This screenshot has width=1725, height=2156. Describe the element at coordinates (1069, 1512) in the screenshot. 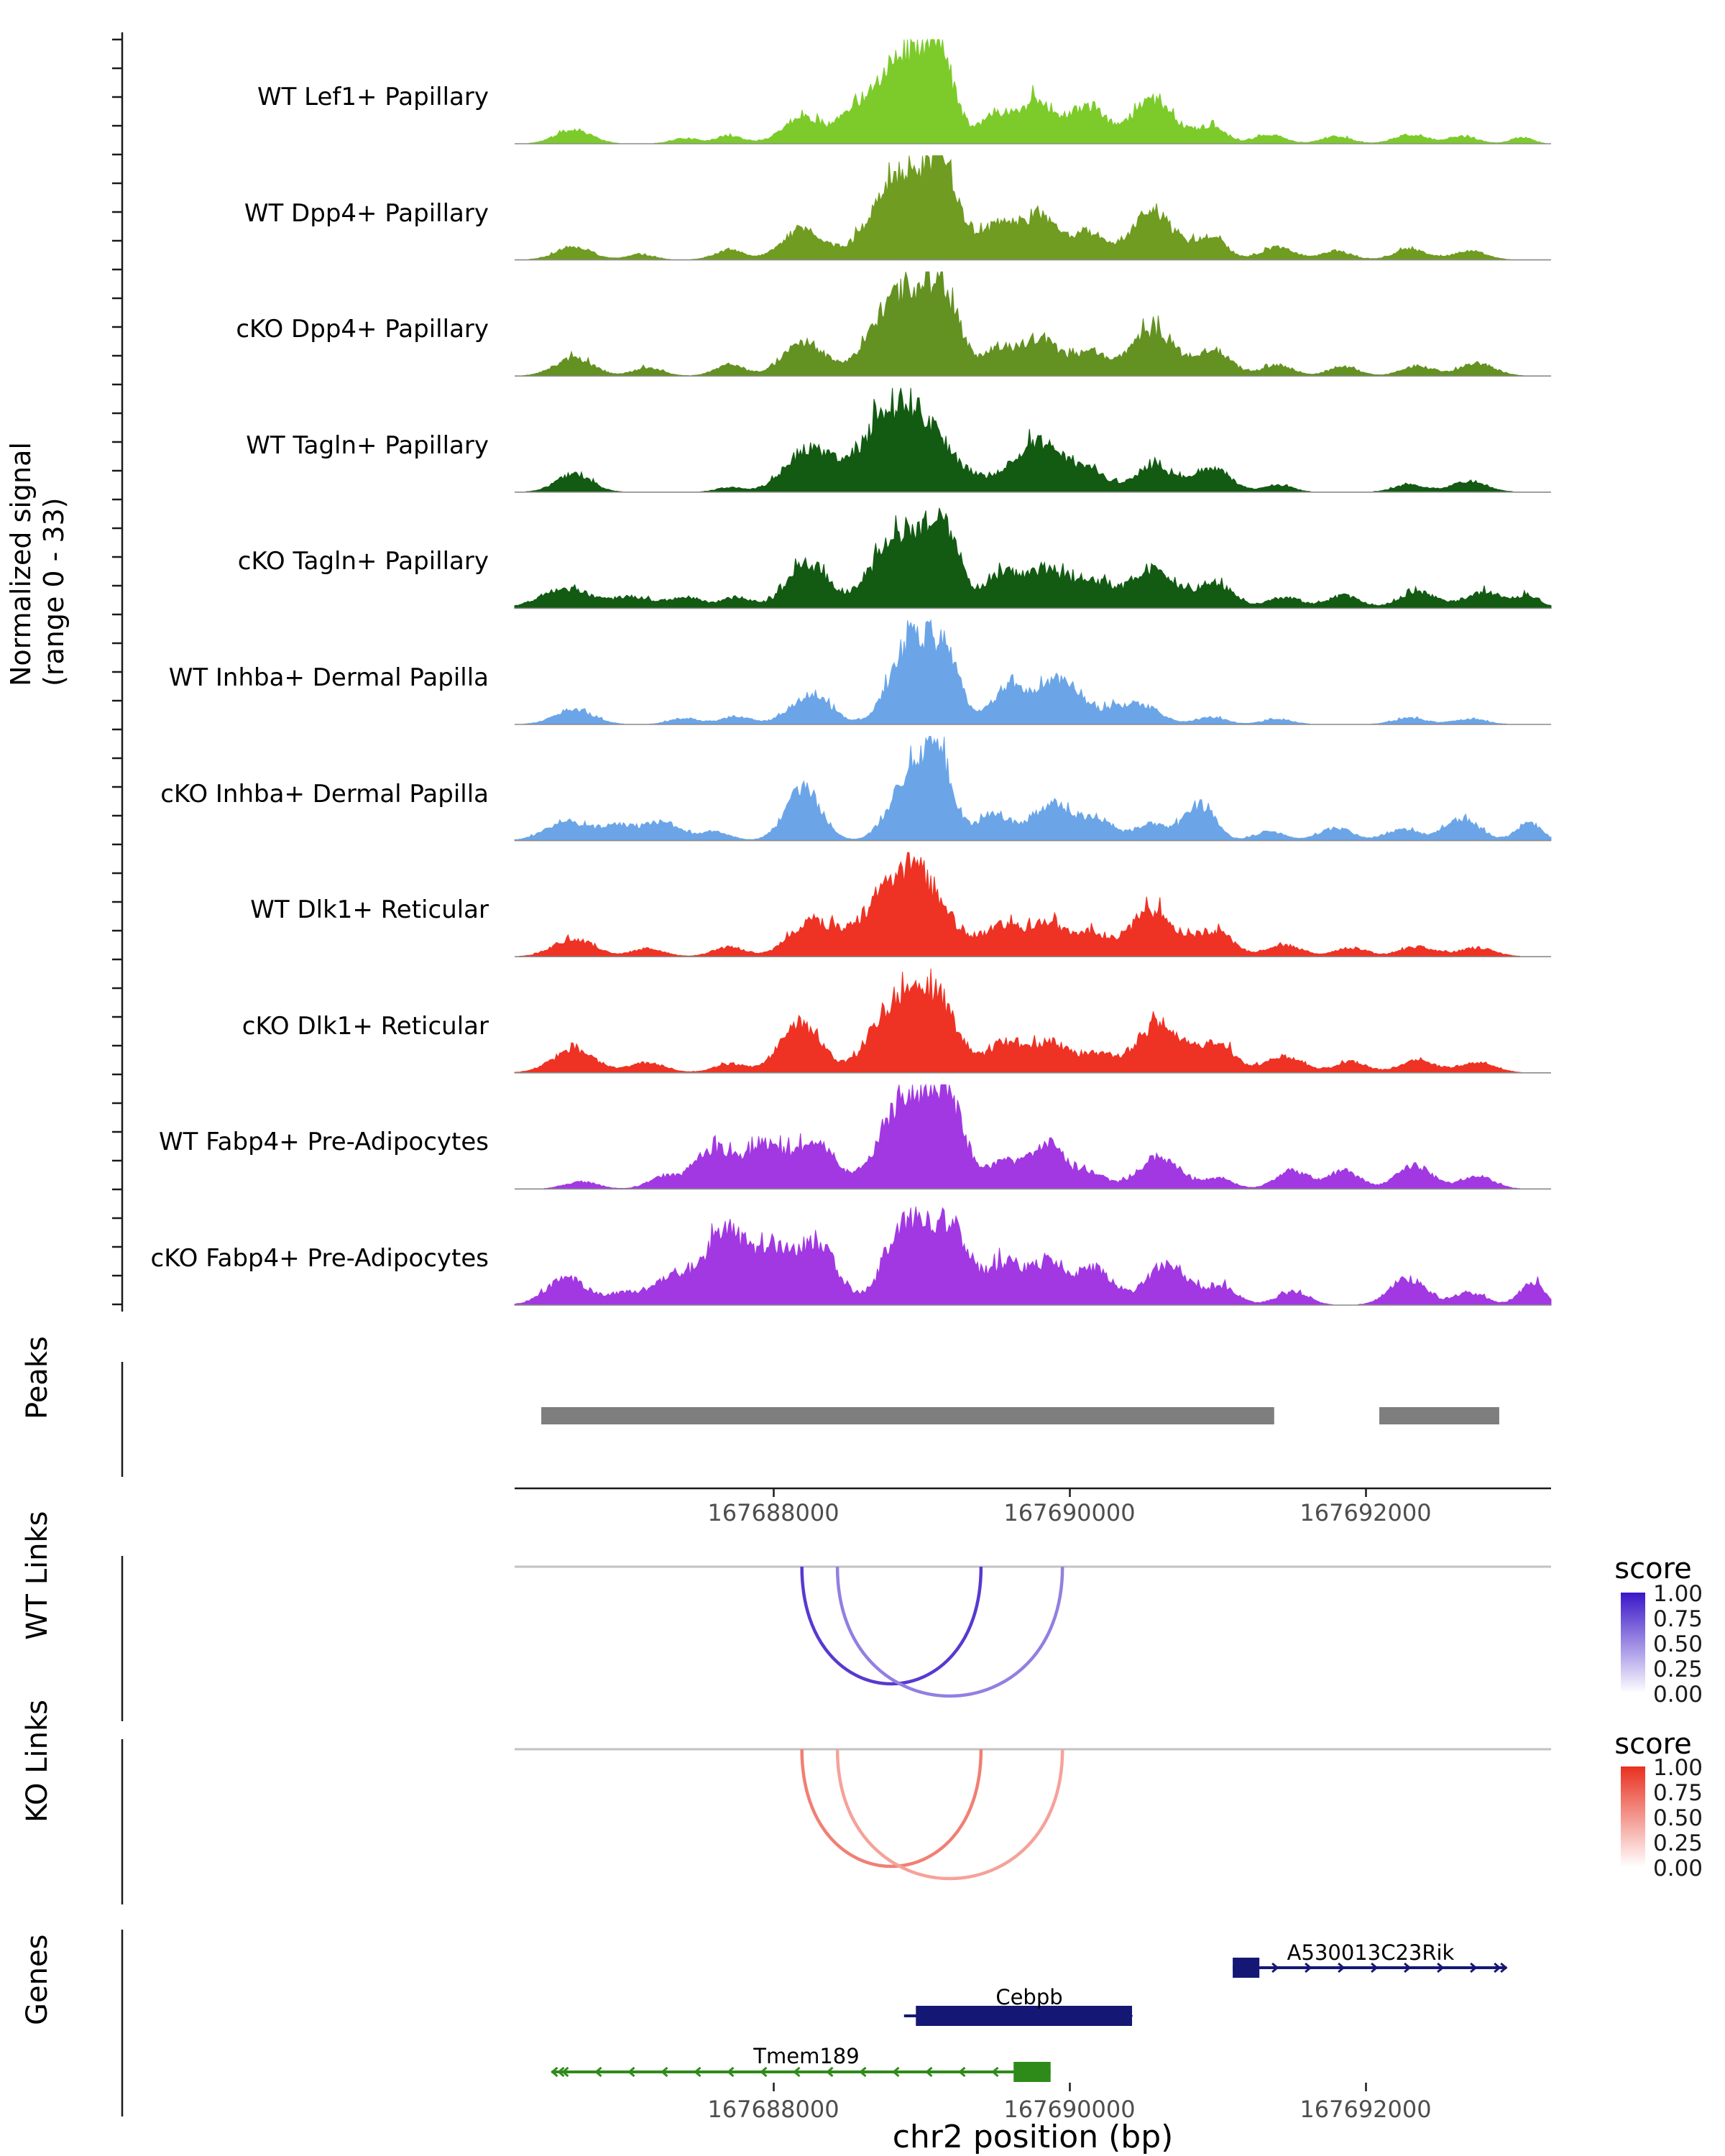

I see `peaks-axis-tick-2: 167690000` at that location.